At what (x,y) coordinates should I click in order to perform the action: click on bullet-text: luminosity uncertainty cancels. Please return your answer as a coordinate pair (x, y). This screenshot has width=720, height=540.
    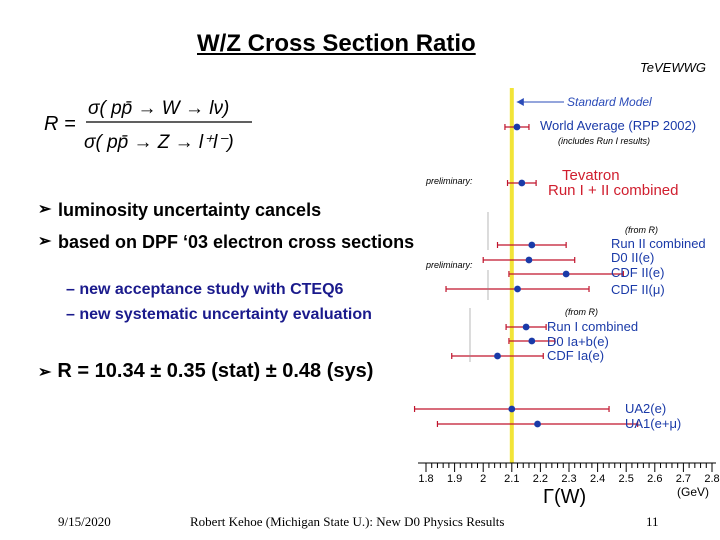
    Looking at the image, I should click on (190, 210).